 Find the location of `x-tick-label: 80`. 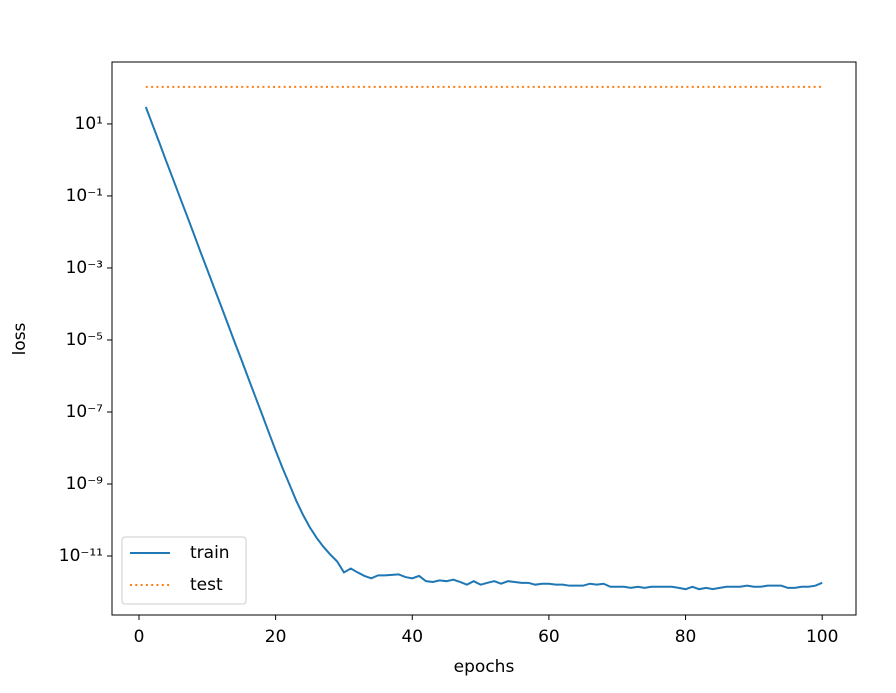

x-tick-label: 80 is located at coordinates (686, 637).